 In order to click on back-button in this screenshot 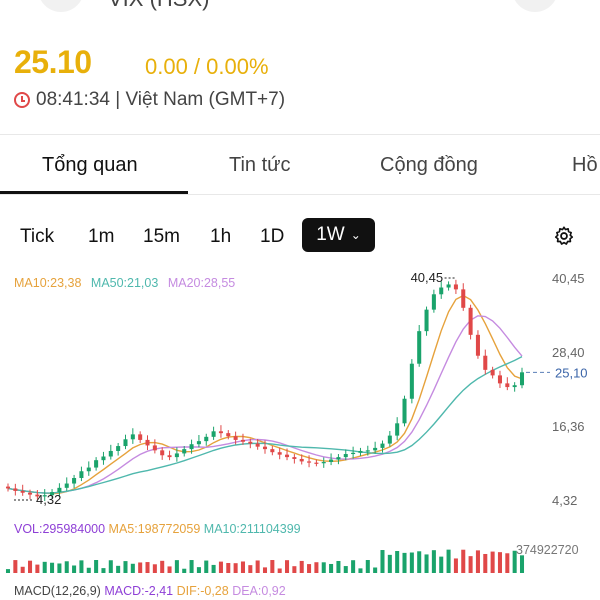, I will do `click(61, 6)`.